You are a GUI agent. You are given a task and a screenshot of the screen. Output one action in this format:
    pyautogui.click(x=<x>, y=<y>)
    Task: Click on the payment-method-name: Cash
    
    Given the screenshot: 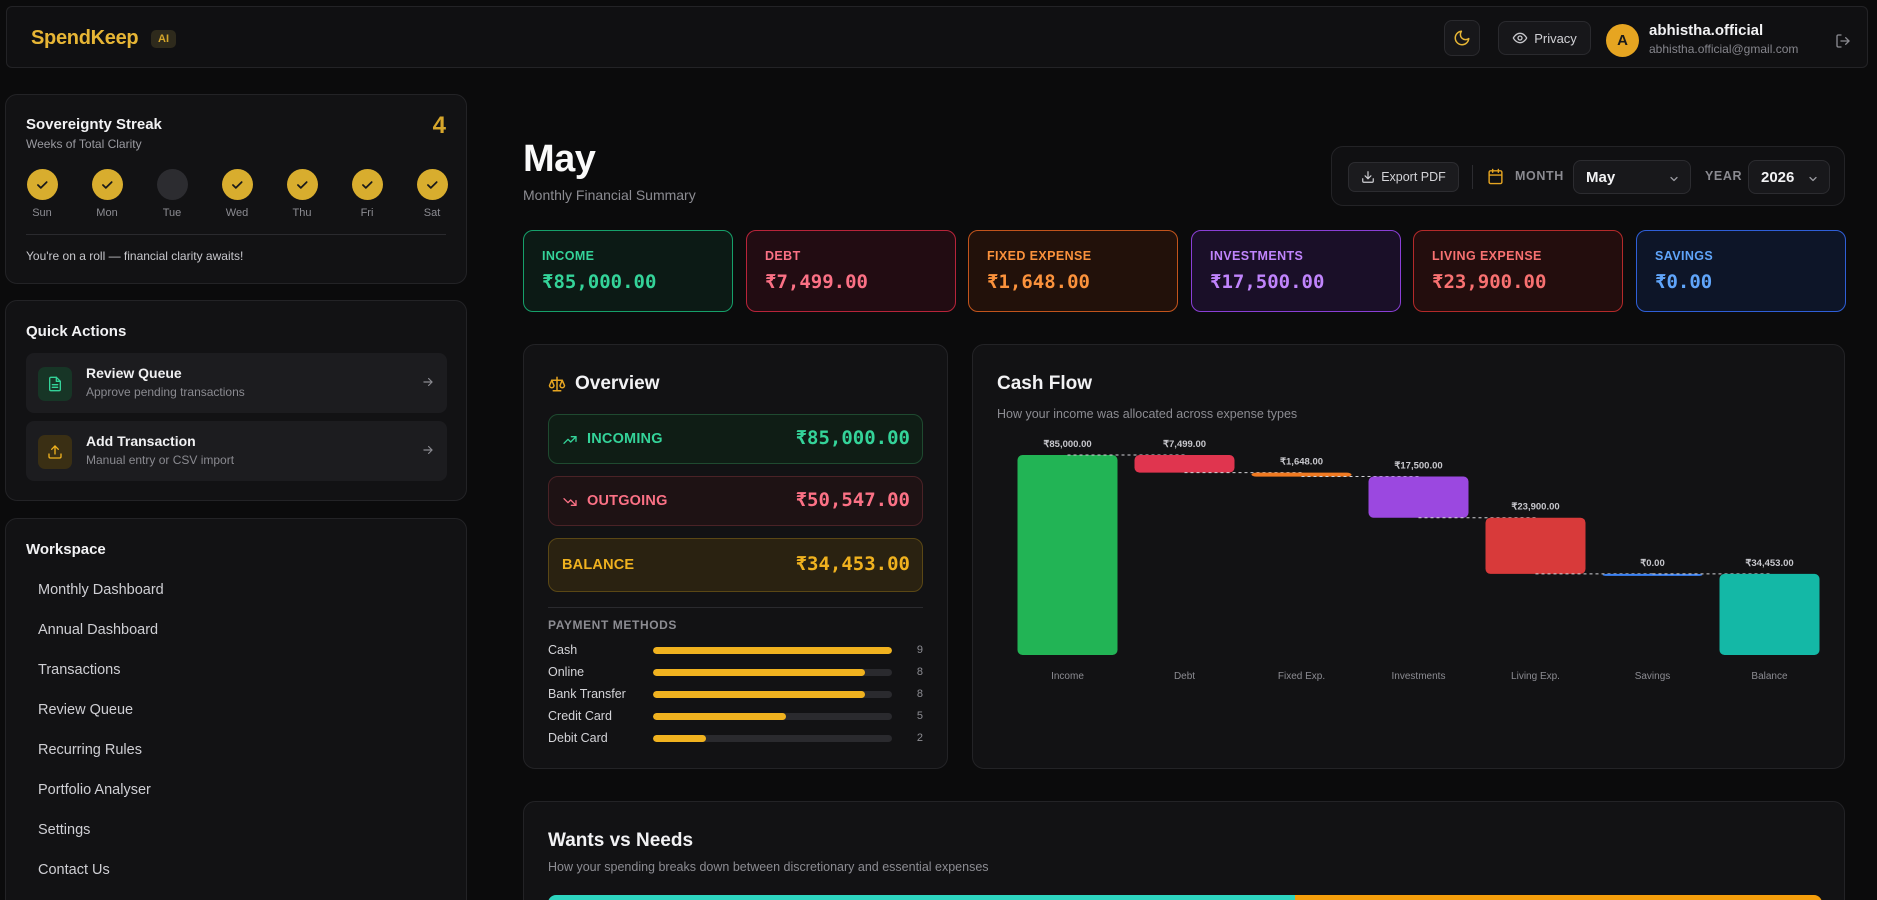 What is the action you would take?
    pyautogui.click(x=563, y=650)
    